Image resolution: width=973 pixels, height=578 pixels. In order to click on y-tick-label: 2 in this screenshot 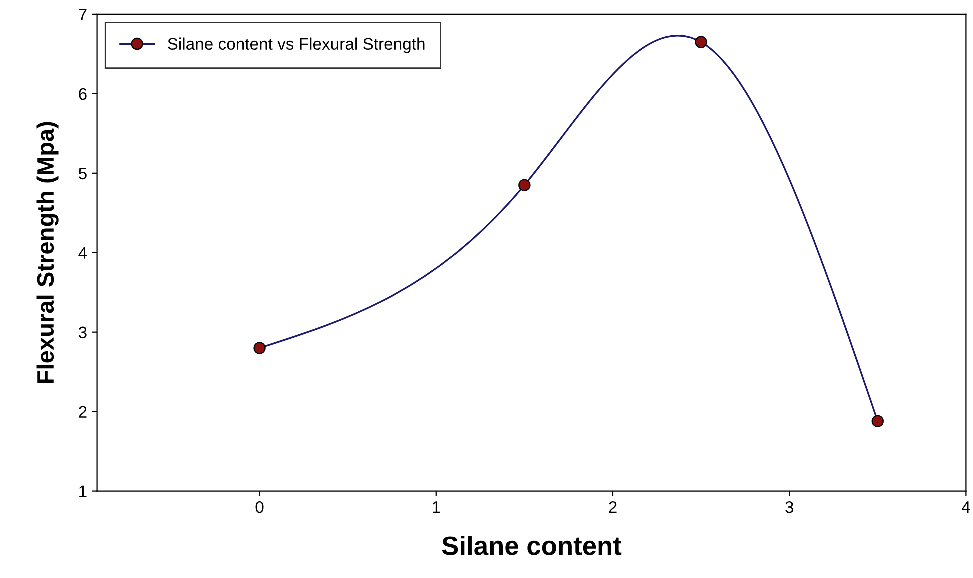, I will do `click(83, 412)`.